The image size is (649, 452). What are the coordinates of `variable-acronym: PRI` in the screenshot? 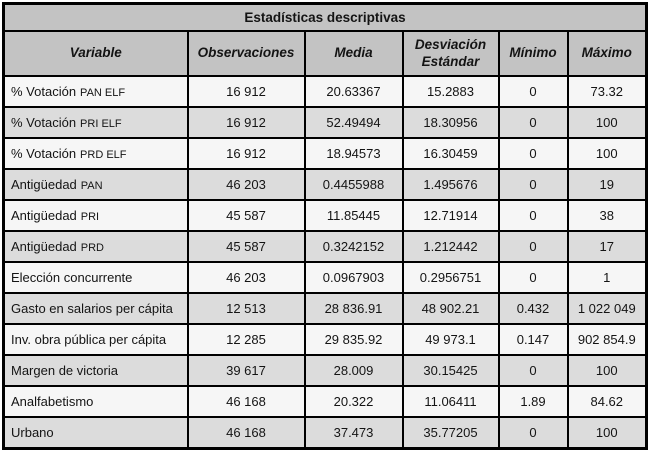 It's located at (90, 217).